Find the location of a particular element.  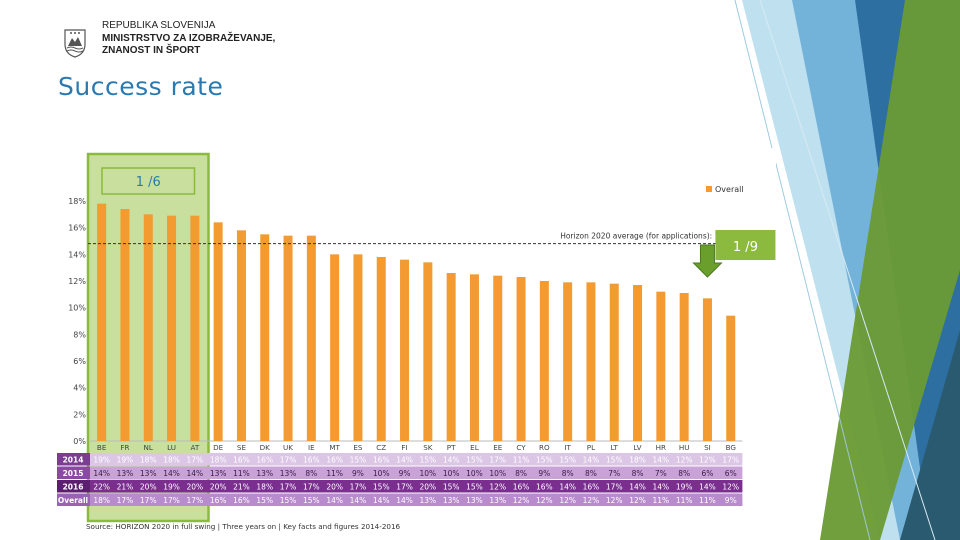

callout-left-box is located at coordinates (148, 181).